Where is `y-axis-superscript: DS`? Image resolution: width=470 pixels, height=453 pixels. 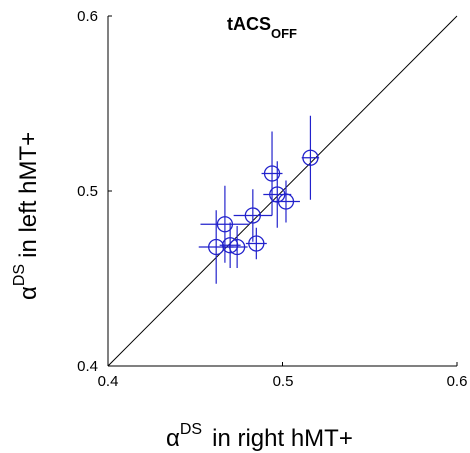 y-axis-superscript: DS is located at coordinates (19, 275).